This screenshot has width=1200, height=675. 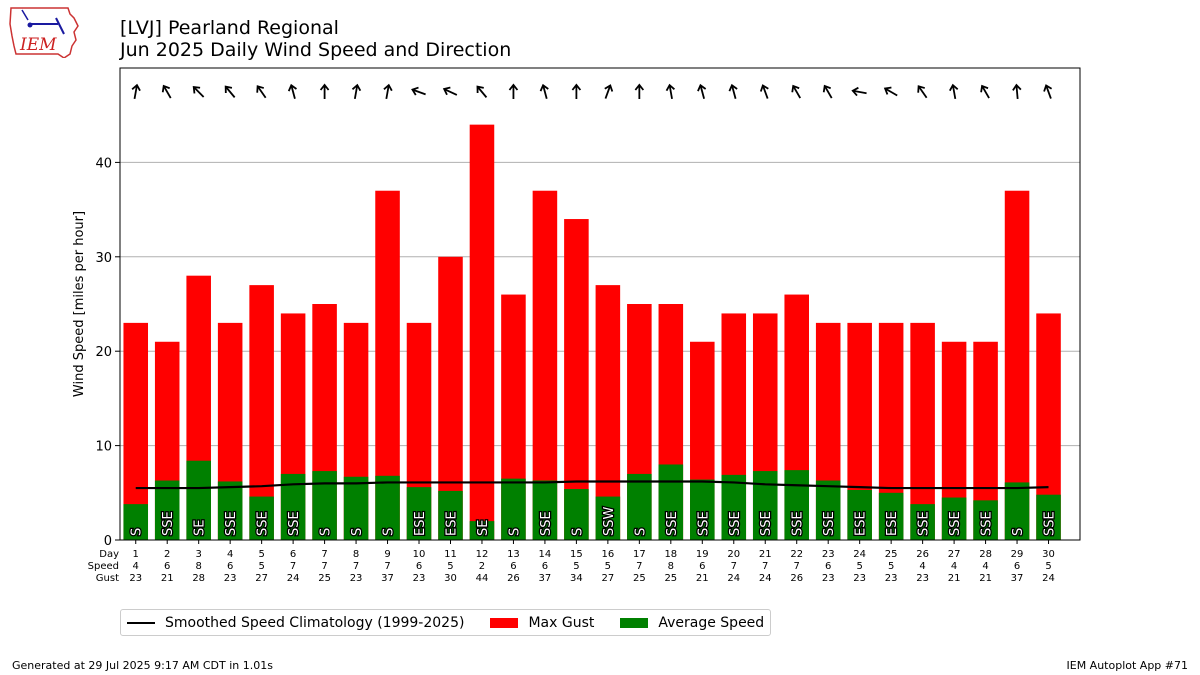 What do you see at coordinates (796, 554) in the screenshot?
I see `x-tick-label: 22` at bounding box center [796, 554].